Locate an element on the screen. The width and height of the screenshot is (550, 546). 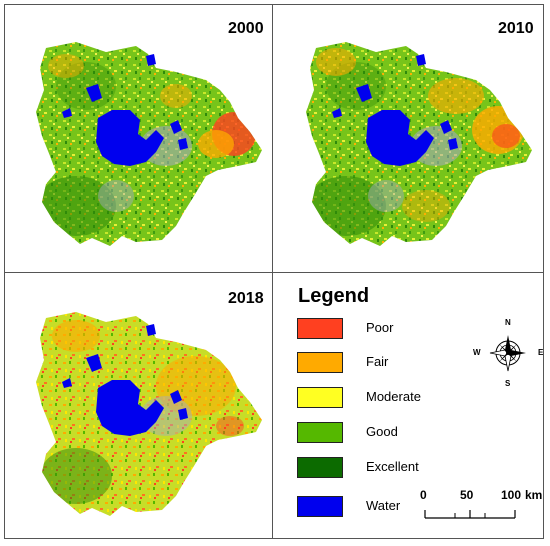
compass-south-label: S is located at coordinates (508, 383).